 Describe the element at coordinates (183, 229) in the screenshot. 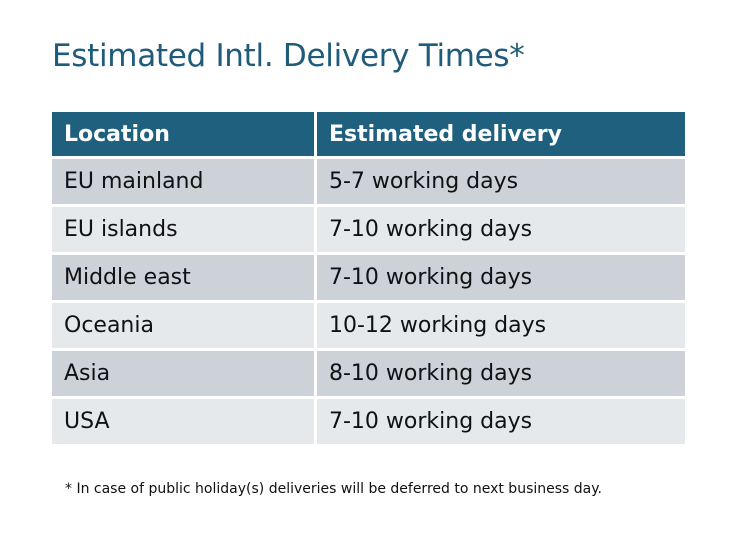

I see `cell-location: EU islands` at that location.